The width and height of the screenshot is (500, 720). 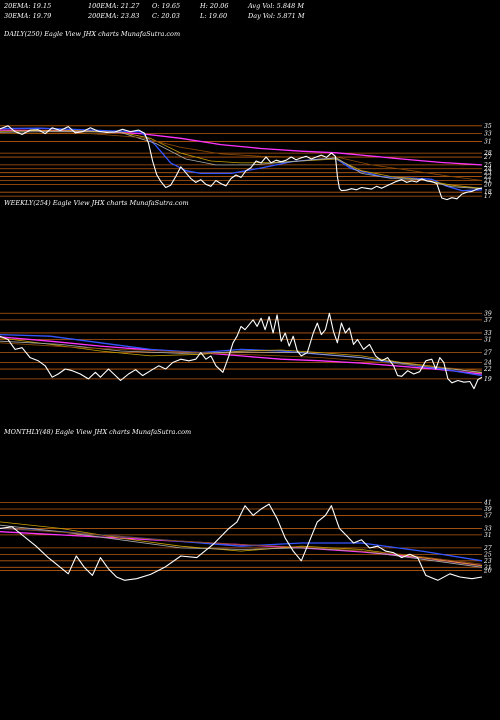 I want to click on daily-tick-label: 17, so click(x=488, y=196).